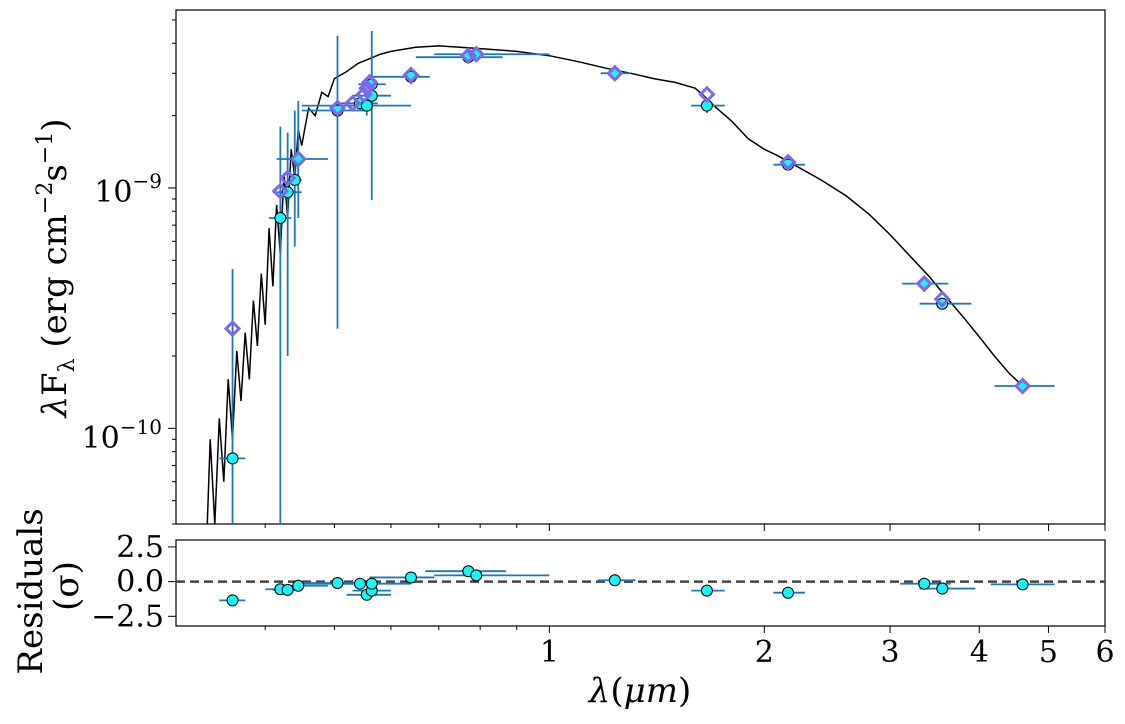  Describe the element at coordinates (172, 581) in the screenshot. I see `bottom-y-ticks` at that location.